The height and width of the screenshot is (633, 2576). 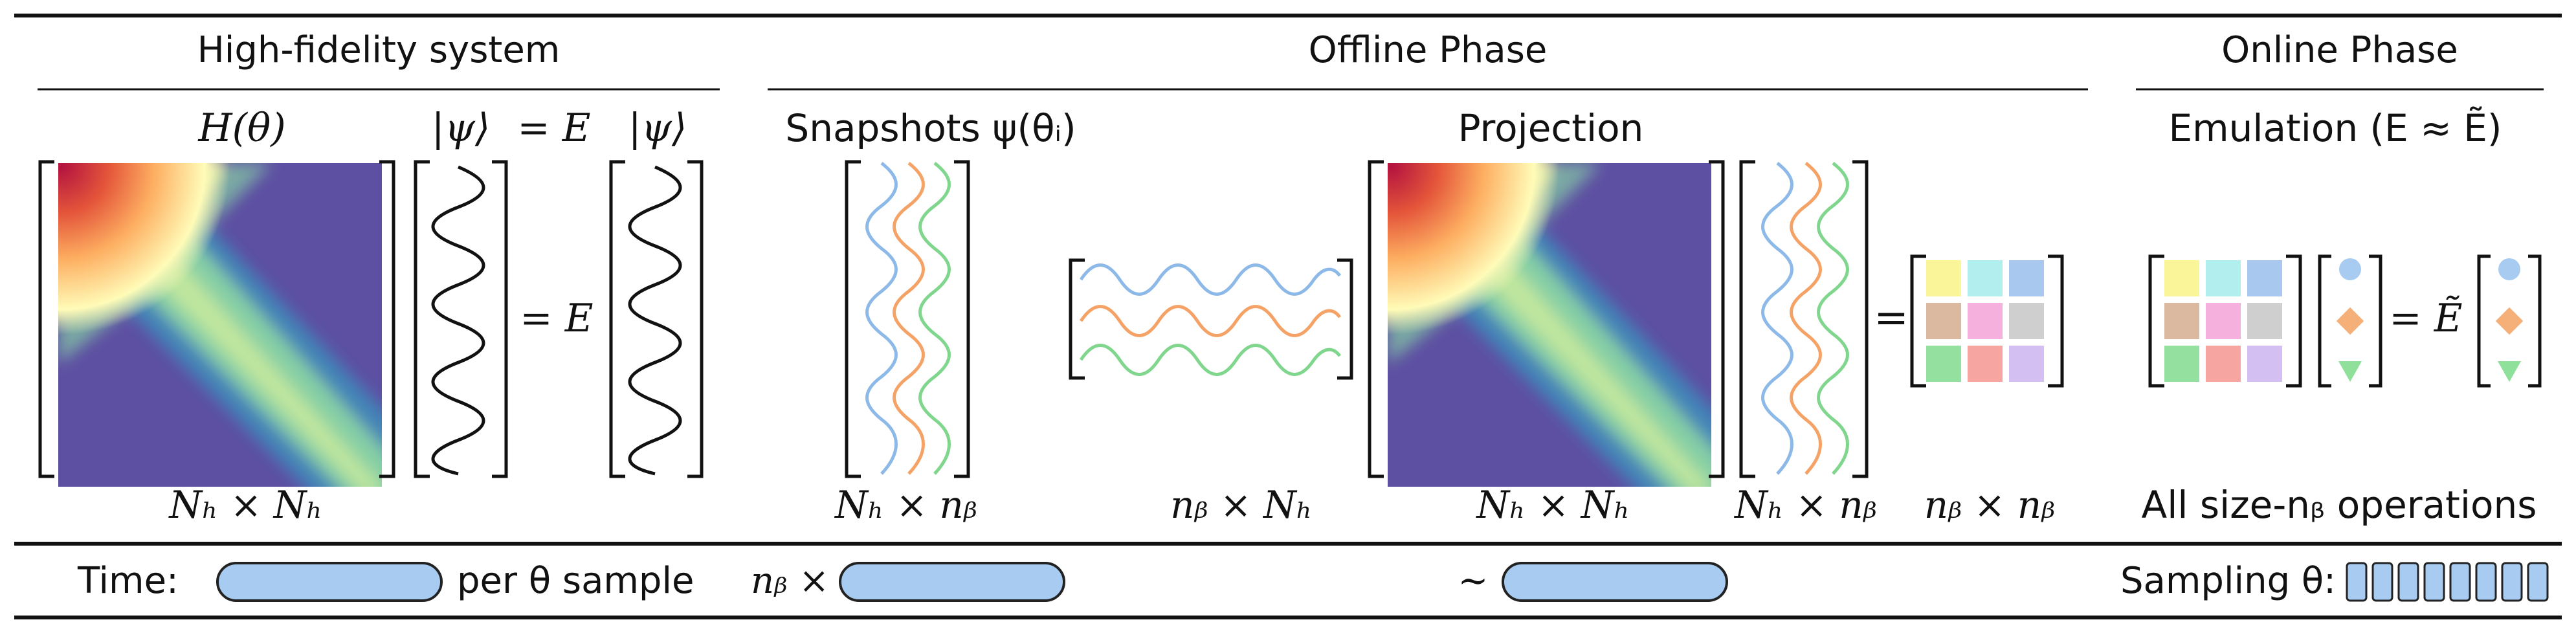 I want to click on sampling-label: Sampling θ:, so click(x=2228, y=581).